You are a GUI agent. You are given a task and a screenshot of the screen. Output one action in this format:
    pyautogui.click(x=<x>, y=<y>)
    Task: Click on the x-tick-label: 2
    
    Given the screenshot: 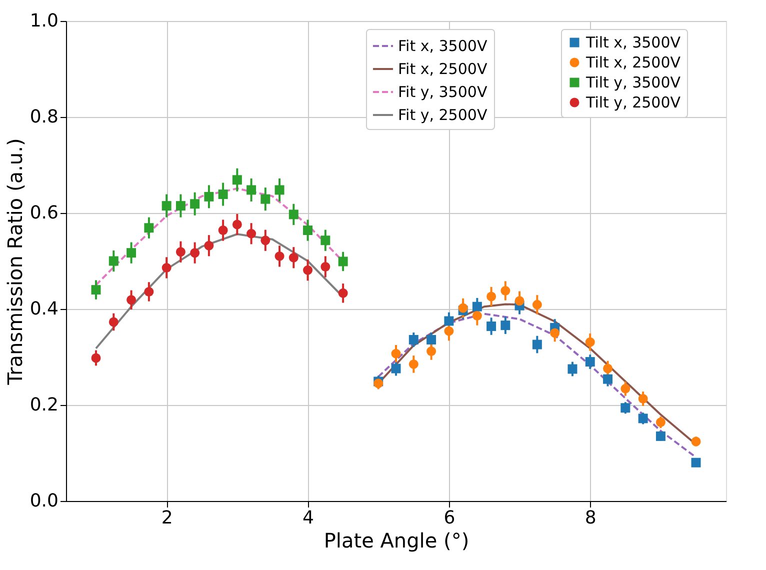 What is the action you would take?
    pyautogui.click(x=167, y=518)
    